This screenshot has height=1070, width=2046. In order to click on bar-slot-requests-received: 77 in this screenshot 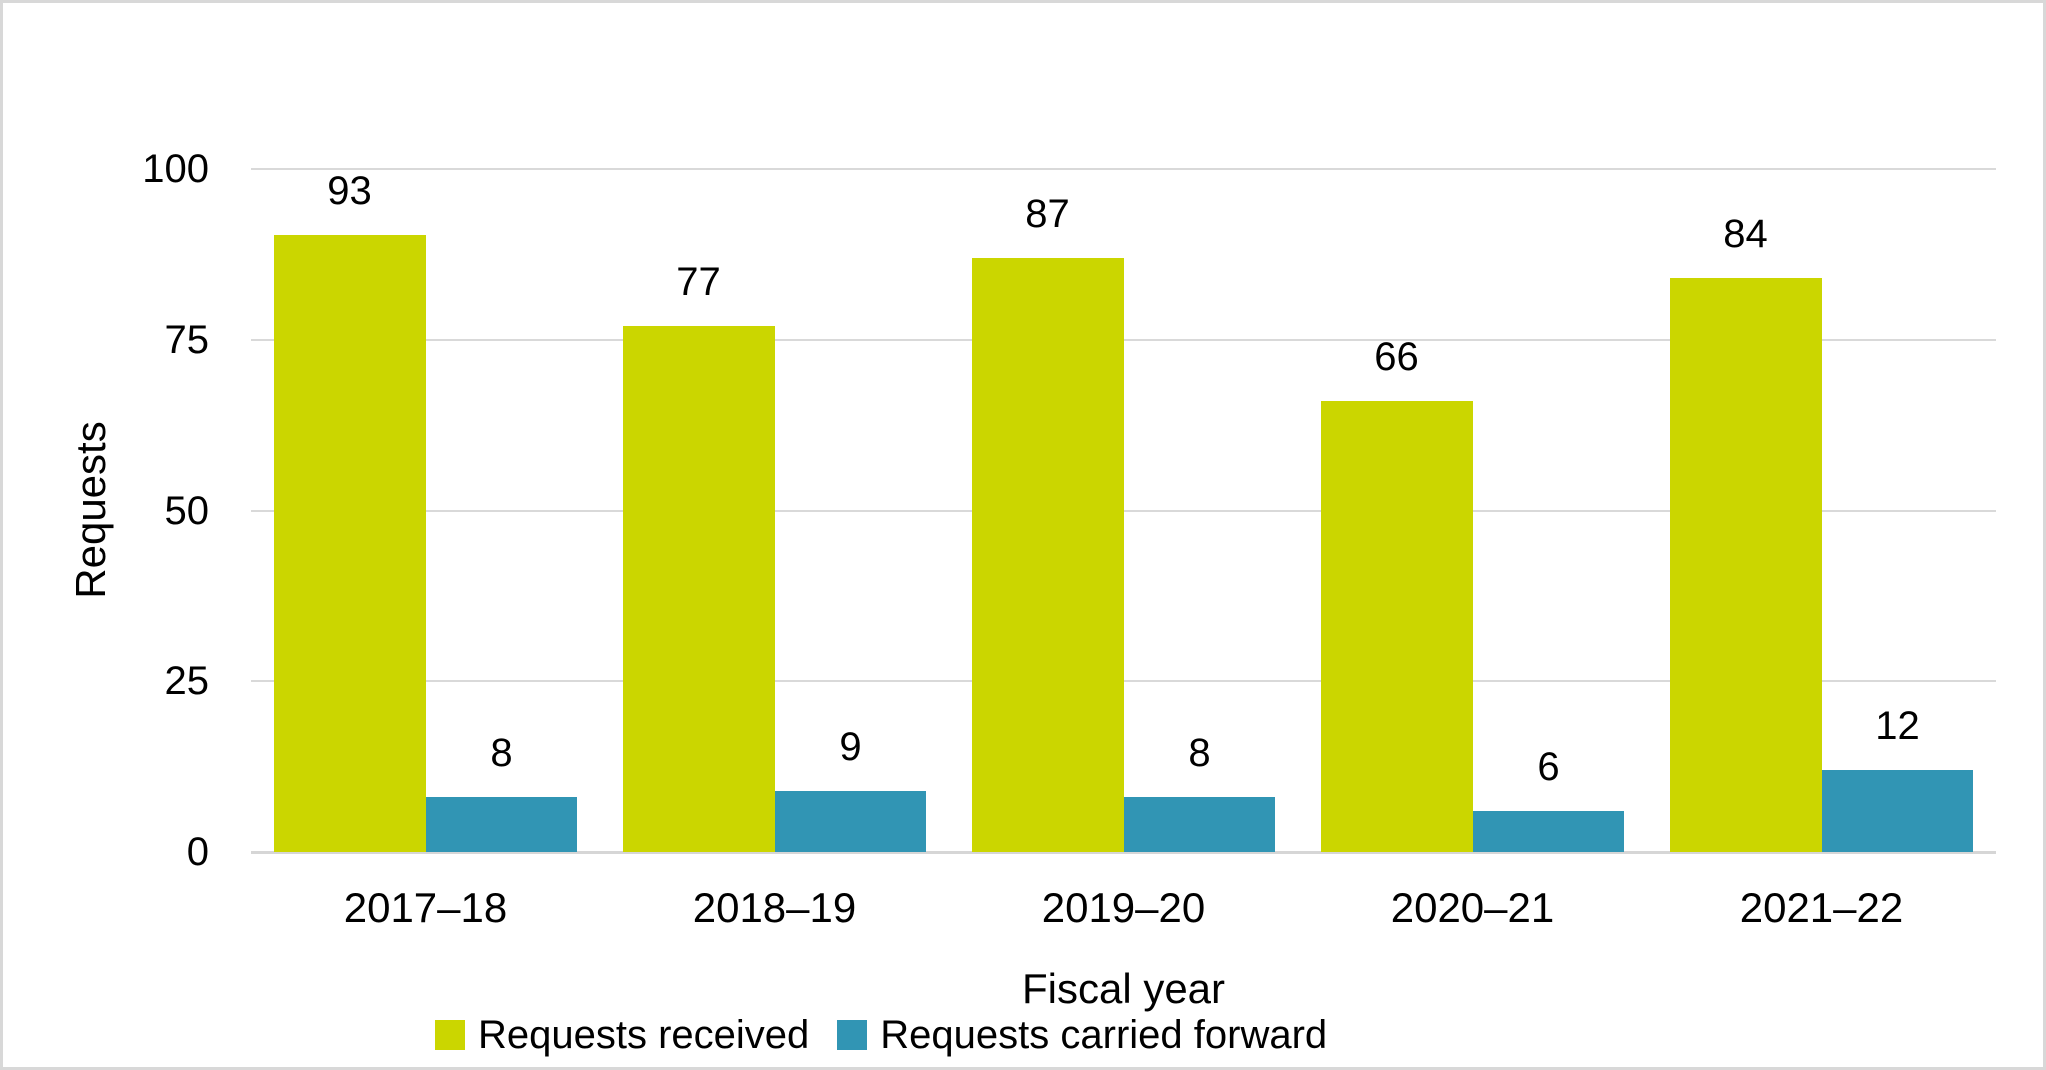, I will do `click(698, 510)`.